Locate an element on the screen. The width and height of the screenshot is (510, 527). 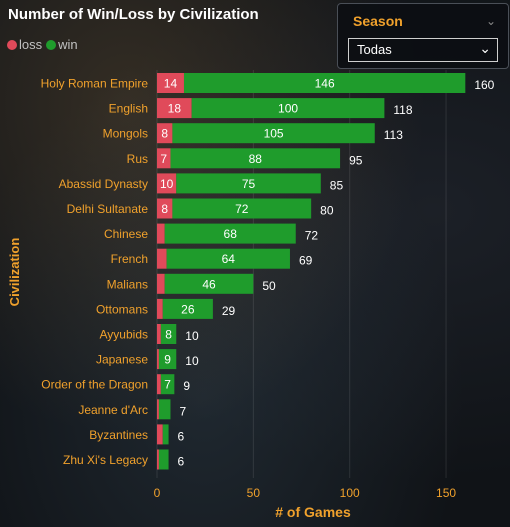
category-label: Zhu Xi's Legacy is located at coordinates (105, 460).